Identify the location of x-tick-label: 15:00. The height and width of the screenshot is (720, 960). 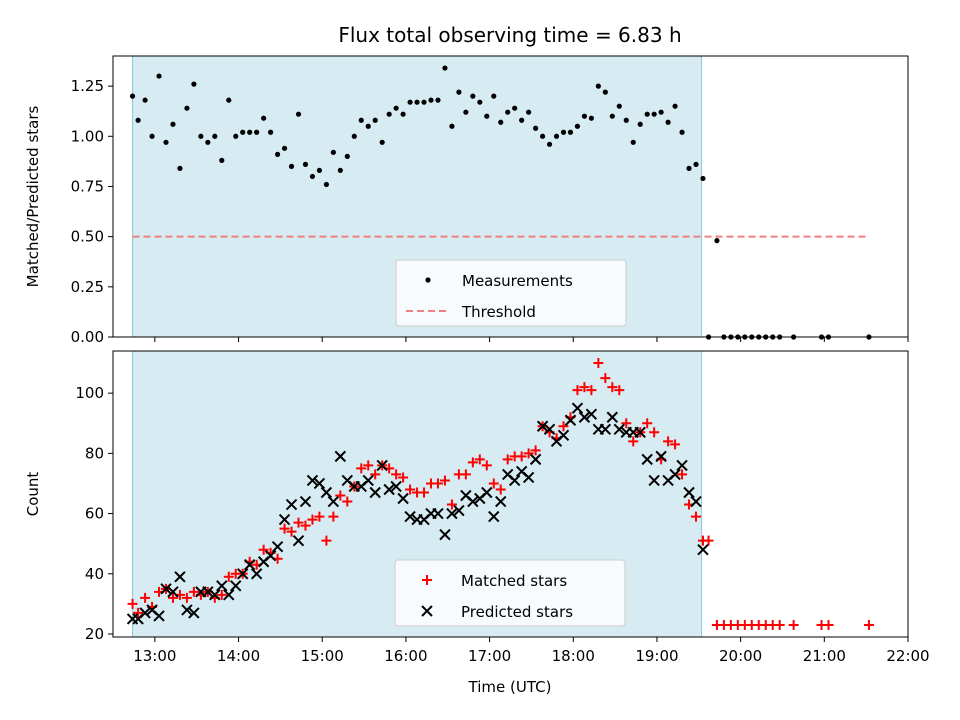
(322, 656).